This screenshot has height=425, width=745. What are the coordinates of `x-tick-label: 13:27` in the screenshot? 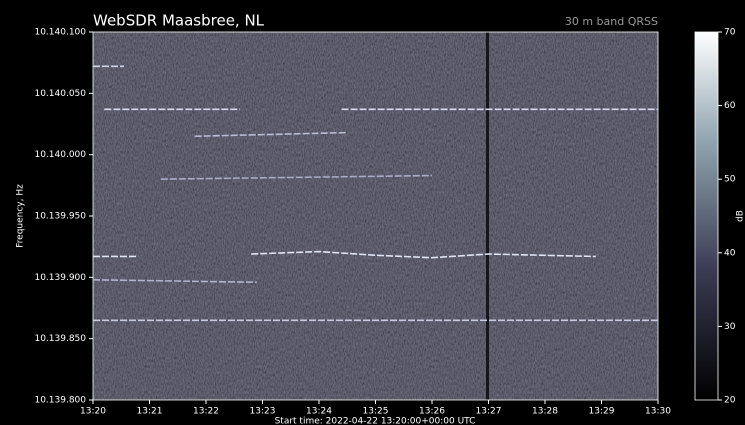 It's located at (489, 412).